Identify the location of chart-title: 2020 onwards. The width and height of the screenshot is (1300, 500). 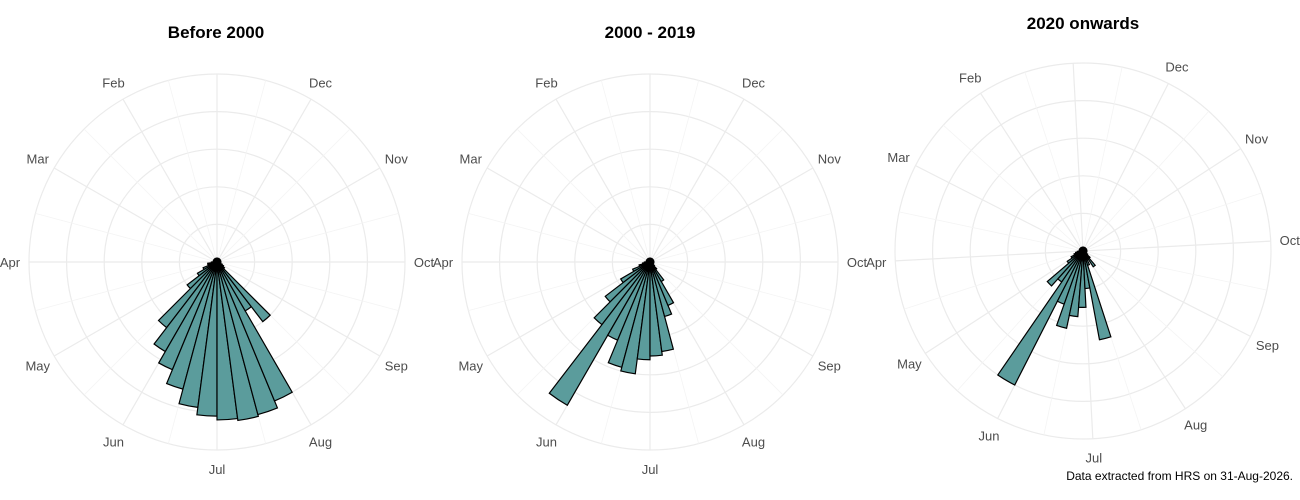
(1083, 23).